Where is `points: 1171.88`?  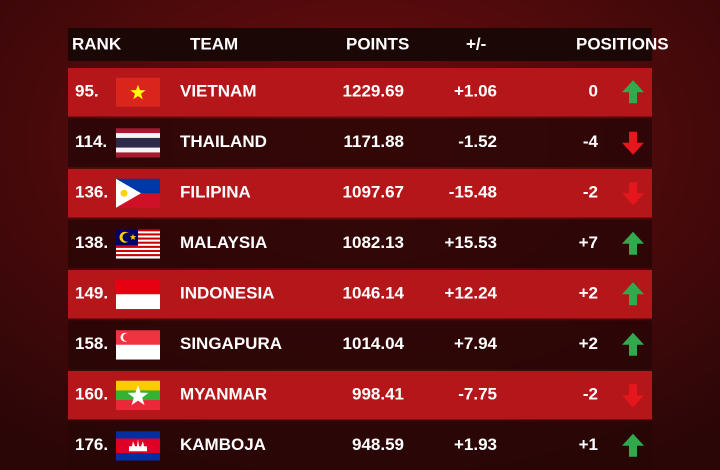
points: 1171.88 is located at coordinates (373, 141).